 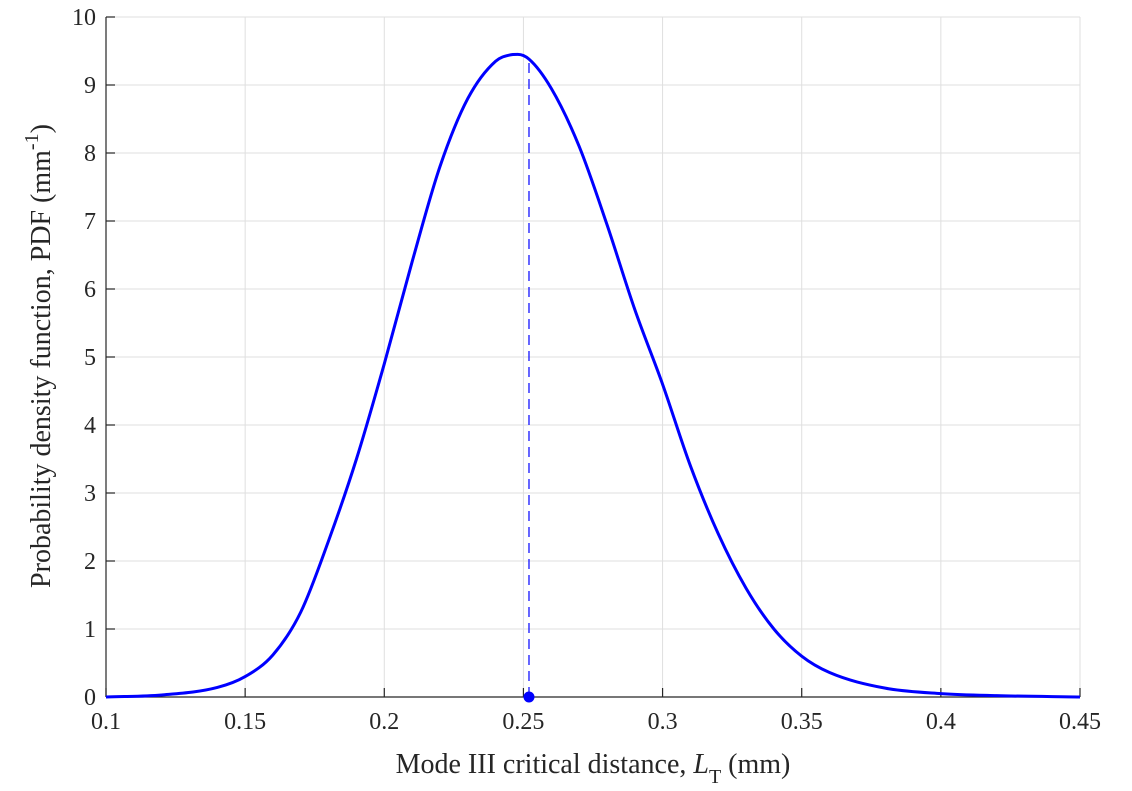 What do you see at coordinates (41, 128) in the screenshot?
I see `y-axis-title-close: )` at bounding box center [41, 128].